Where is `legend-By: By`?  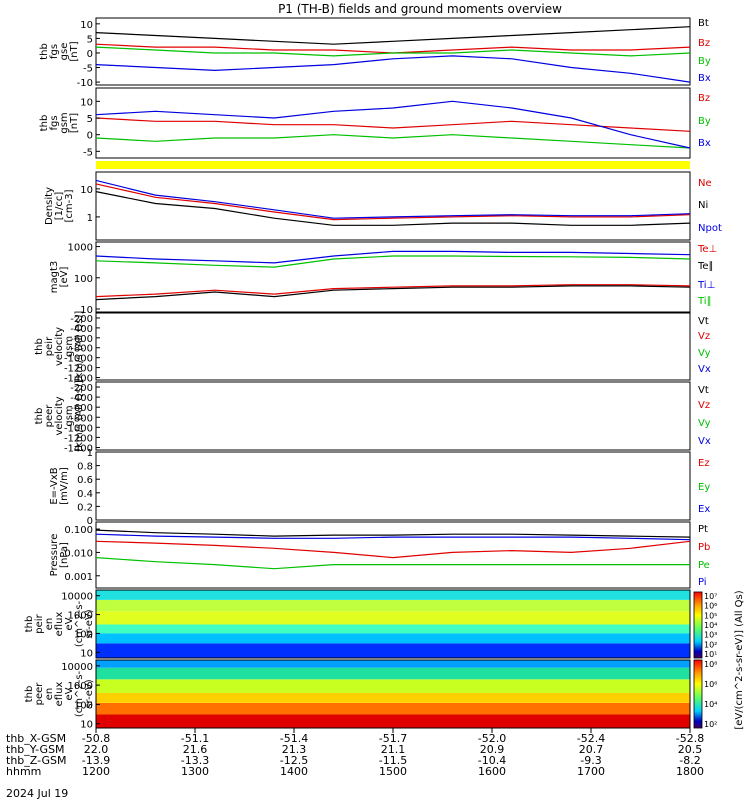 legend-By: By is located at coordinates (704, 121).